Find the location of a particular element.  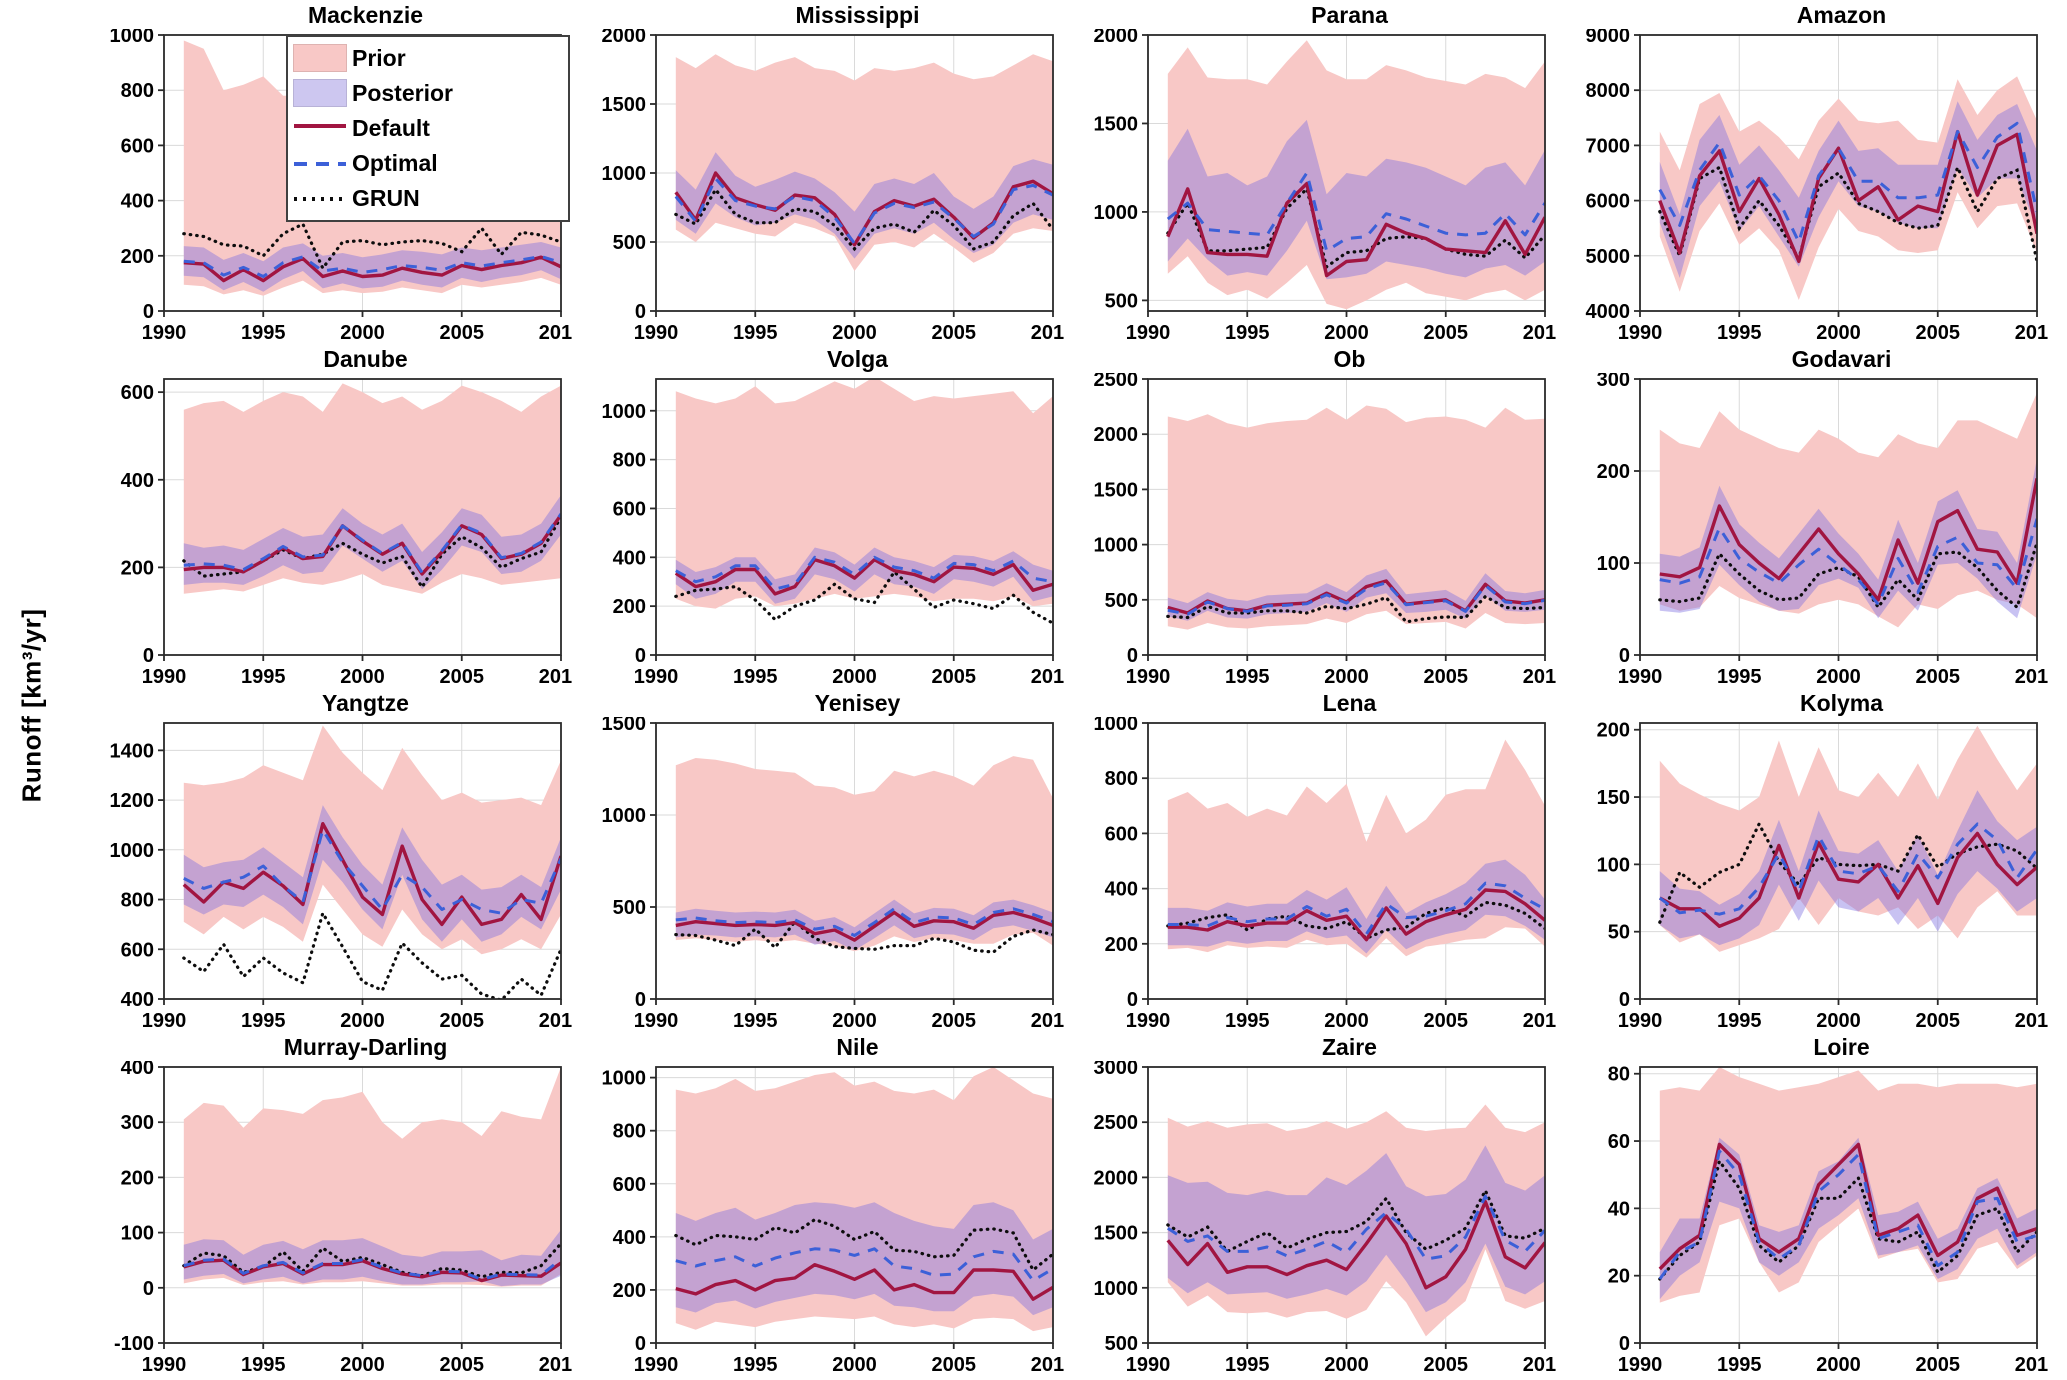

svg-text: 4000 is located at coordinates (1608, 312).